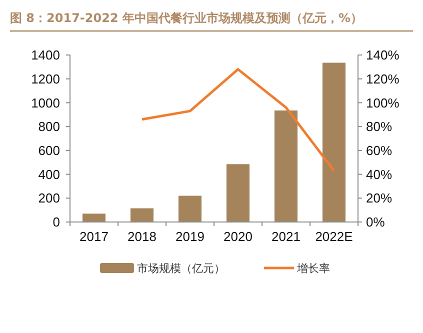 The image size is (423, 333). I want to click on x-tick-label: 2018, so click(142, 236).